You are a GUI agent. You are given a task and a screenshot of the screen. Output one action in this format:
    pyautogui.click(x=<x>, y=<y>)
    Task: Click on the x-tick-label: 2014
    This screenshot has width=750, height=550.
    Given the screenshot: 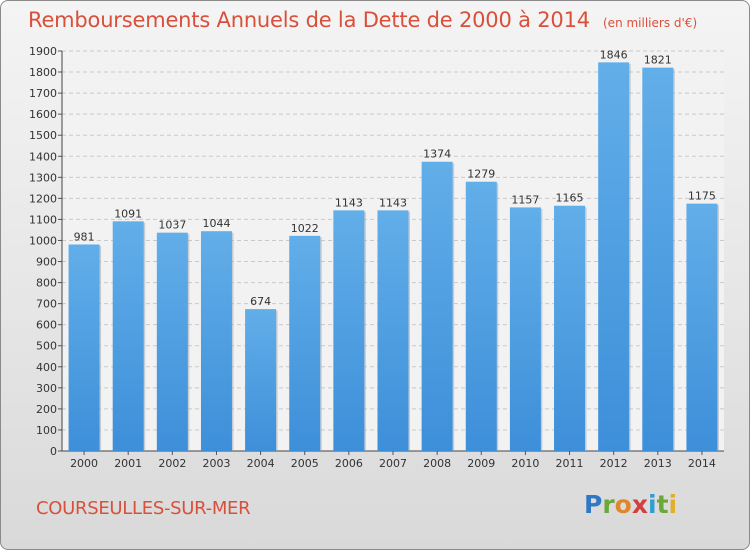 What is the action you would take?
    pyautogui.click(x=702, y=463)
    